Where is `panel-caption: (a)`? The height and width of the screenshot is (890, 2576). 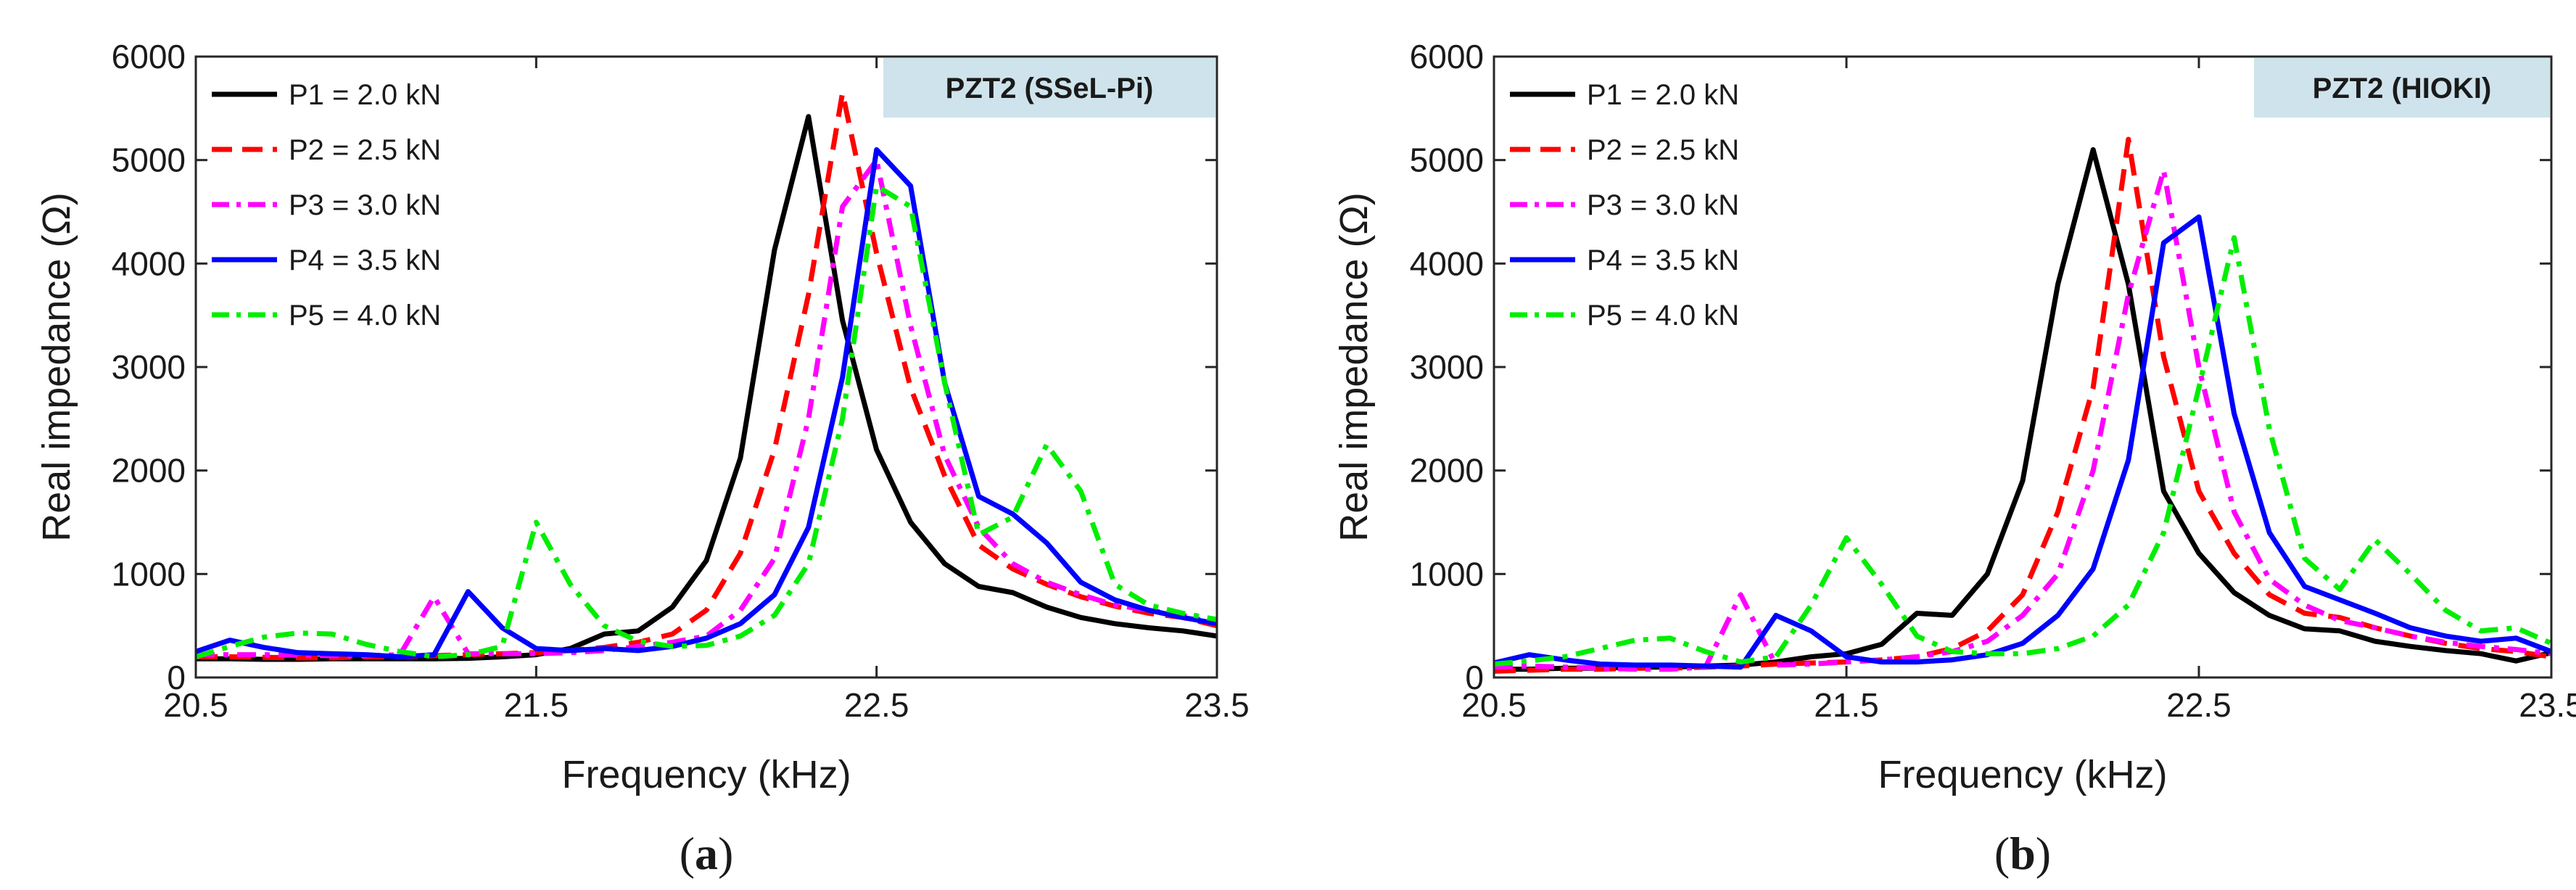 panel-caption: (a) is located at coordinates (707, 853).